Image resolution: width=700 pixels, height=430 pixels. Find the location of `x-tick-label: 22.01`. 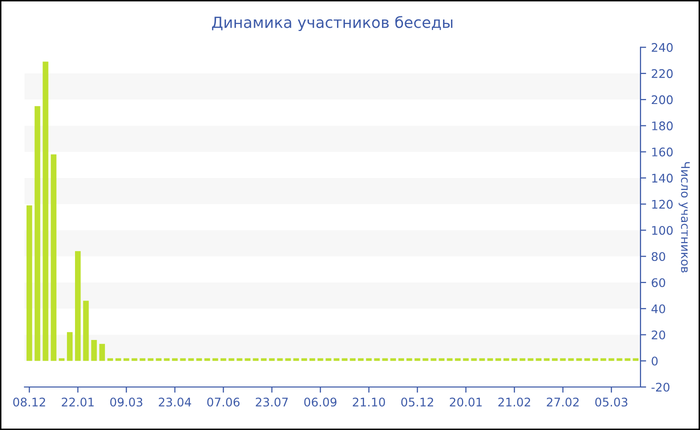

x-tick-label: 22.01 is located at coordinates (78, 402).